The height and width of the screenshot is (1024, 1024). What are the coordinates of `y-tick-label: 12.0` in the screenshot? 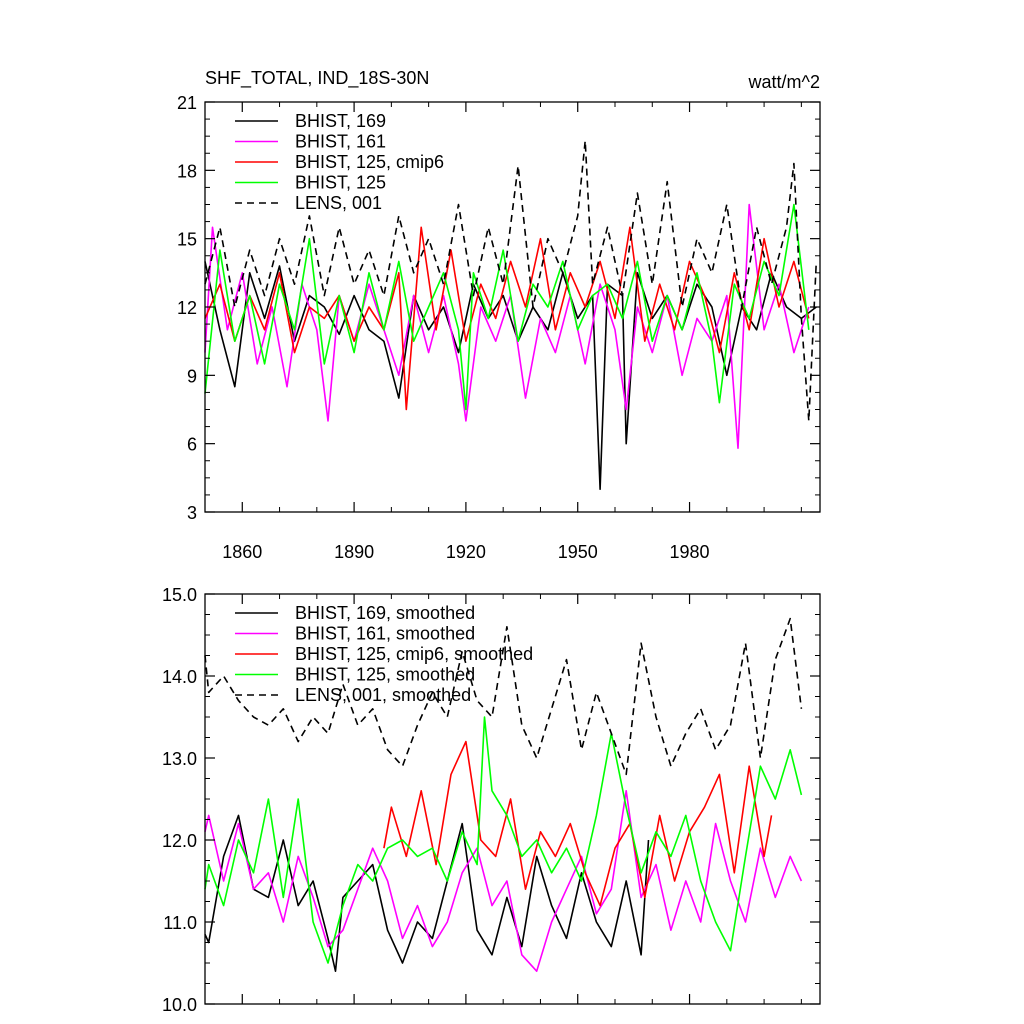 It's located at (179, 841).